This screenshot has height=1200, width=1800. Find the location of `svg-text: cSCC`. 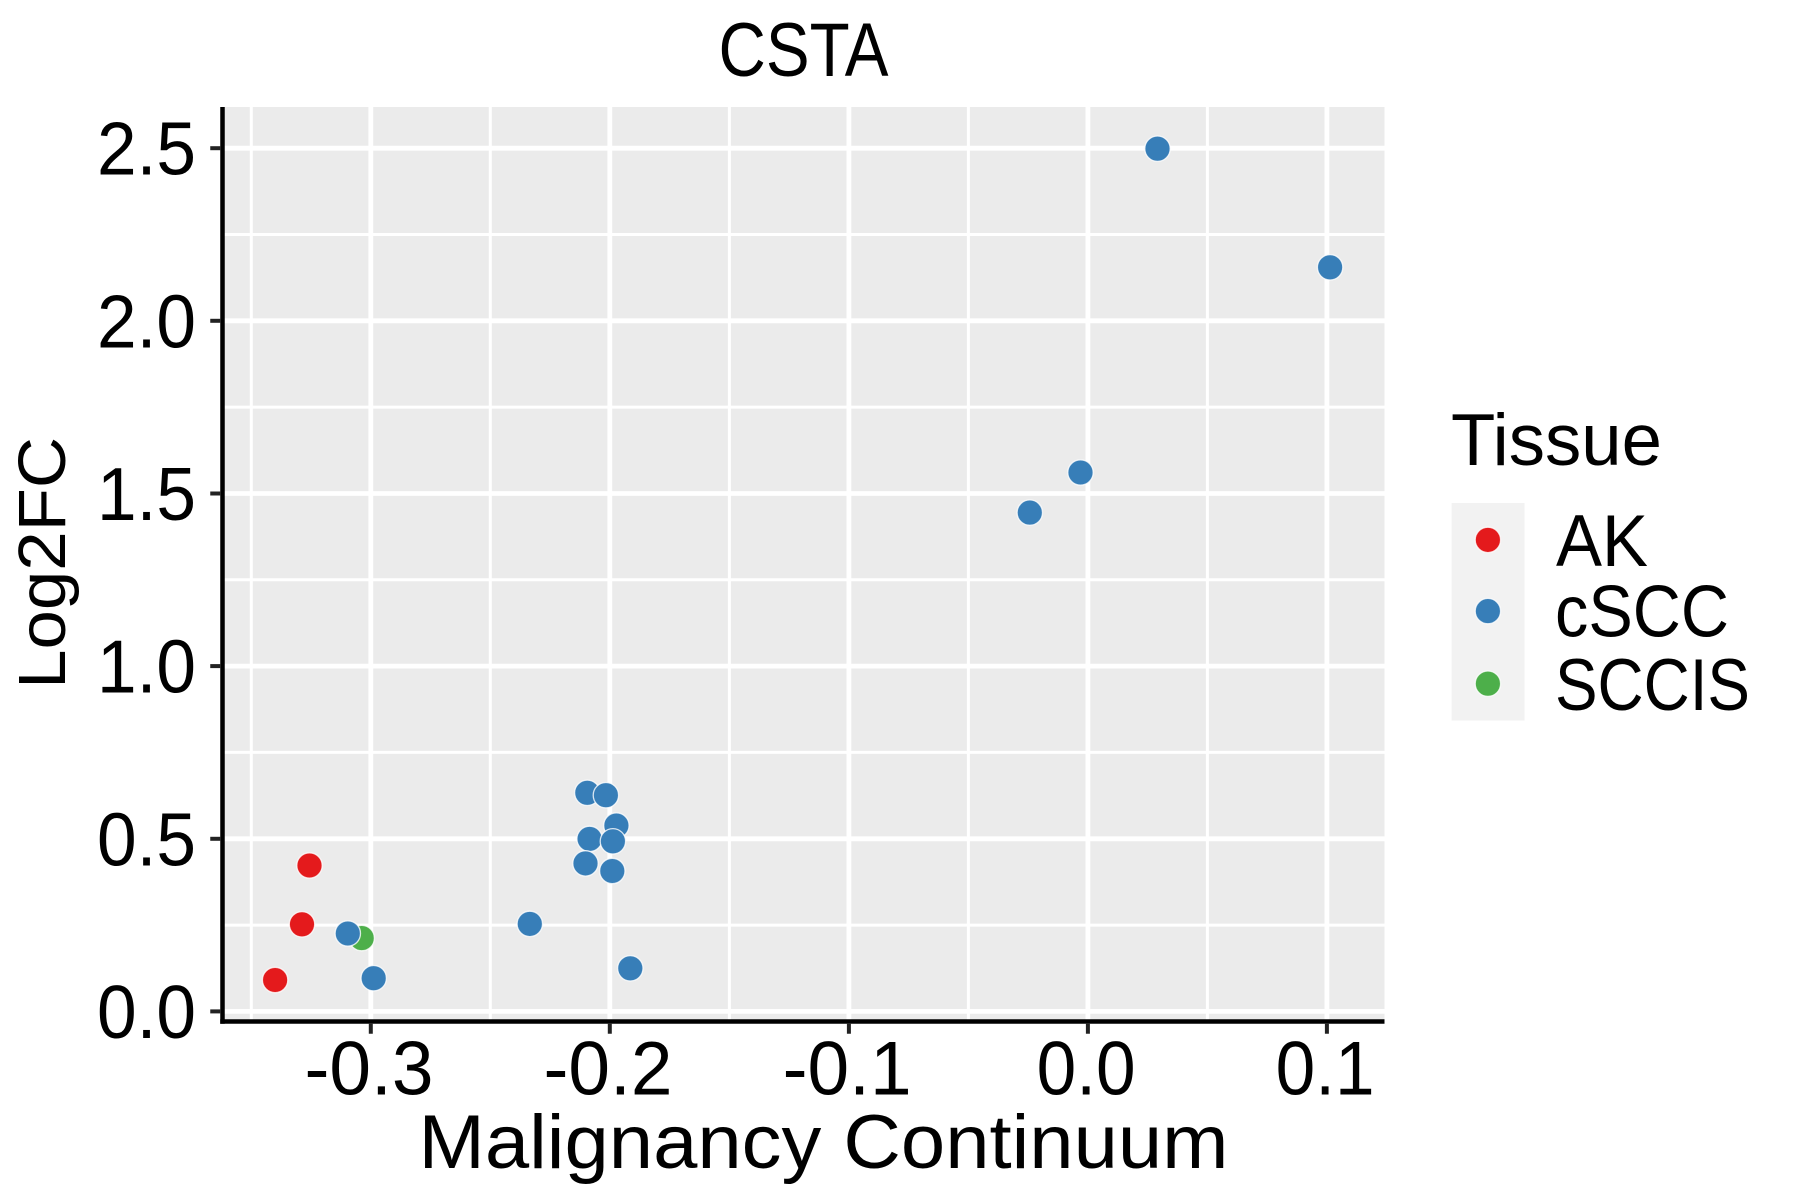

svg-text: cSCC is located at coordinates (1642, 612).